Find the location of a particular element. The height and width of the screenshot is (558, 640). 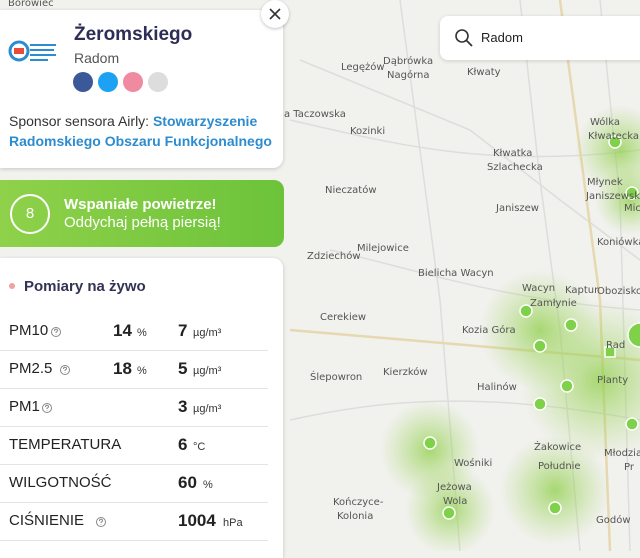

sensor-title: Żeromskiego is located at coordinates (133, 34).